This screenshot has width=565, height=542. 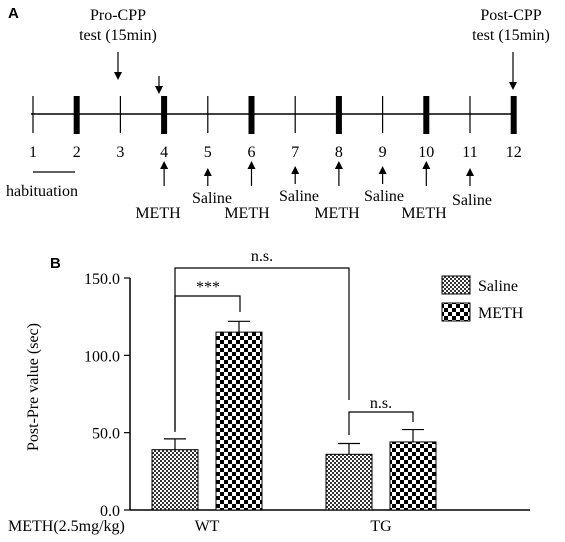 I want to click on bar-meth-wt, so click(x=239, y=421).